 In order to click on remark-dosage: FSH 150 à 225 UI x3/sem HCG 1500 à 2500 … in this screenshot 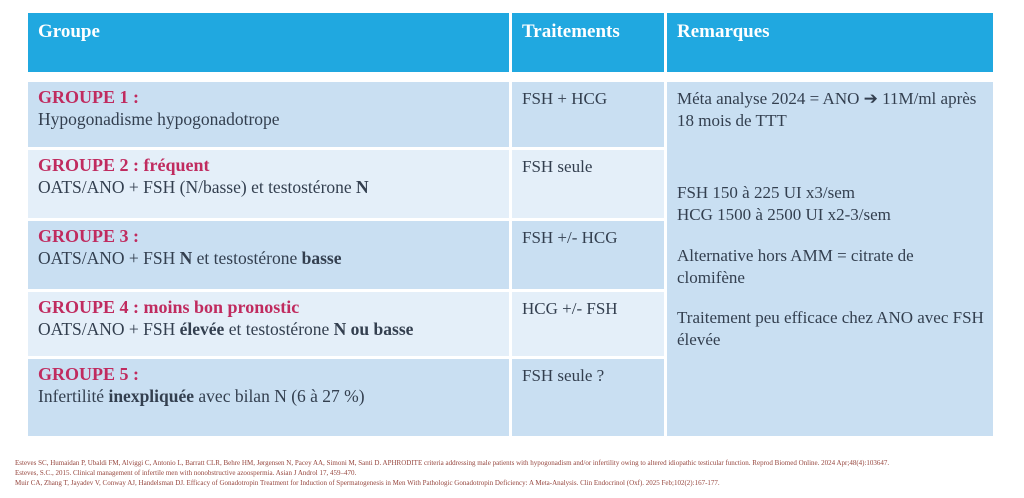, I will do `click(831, 204)`.